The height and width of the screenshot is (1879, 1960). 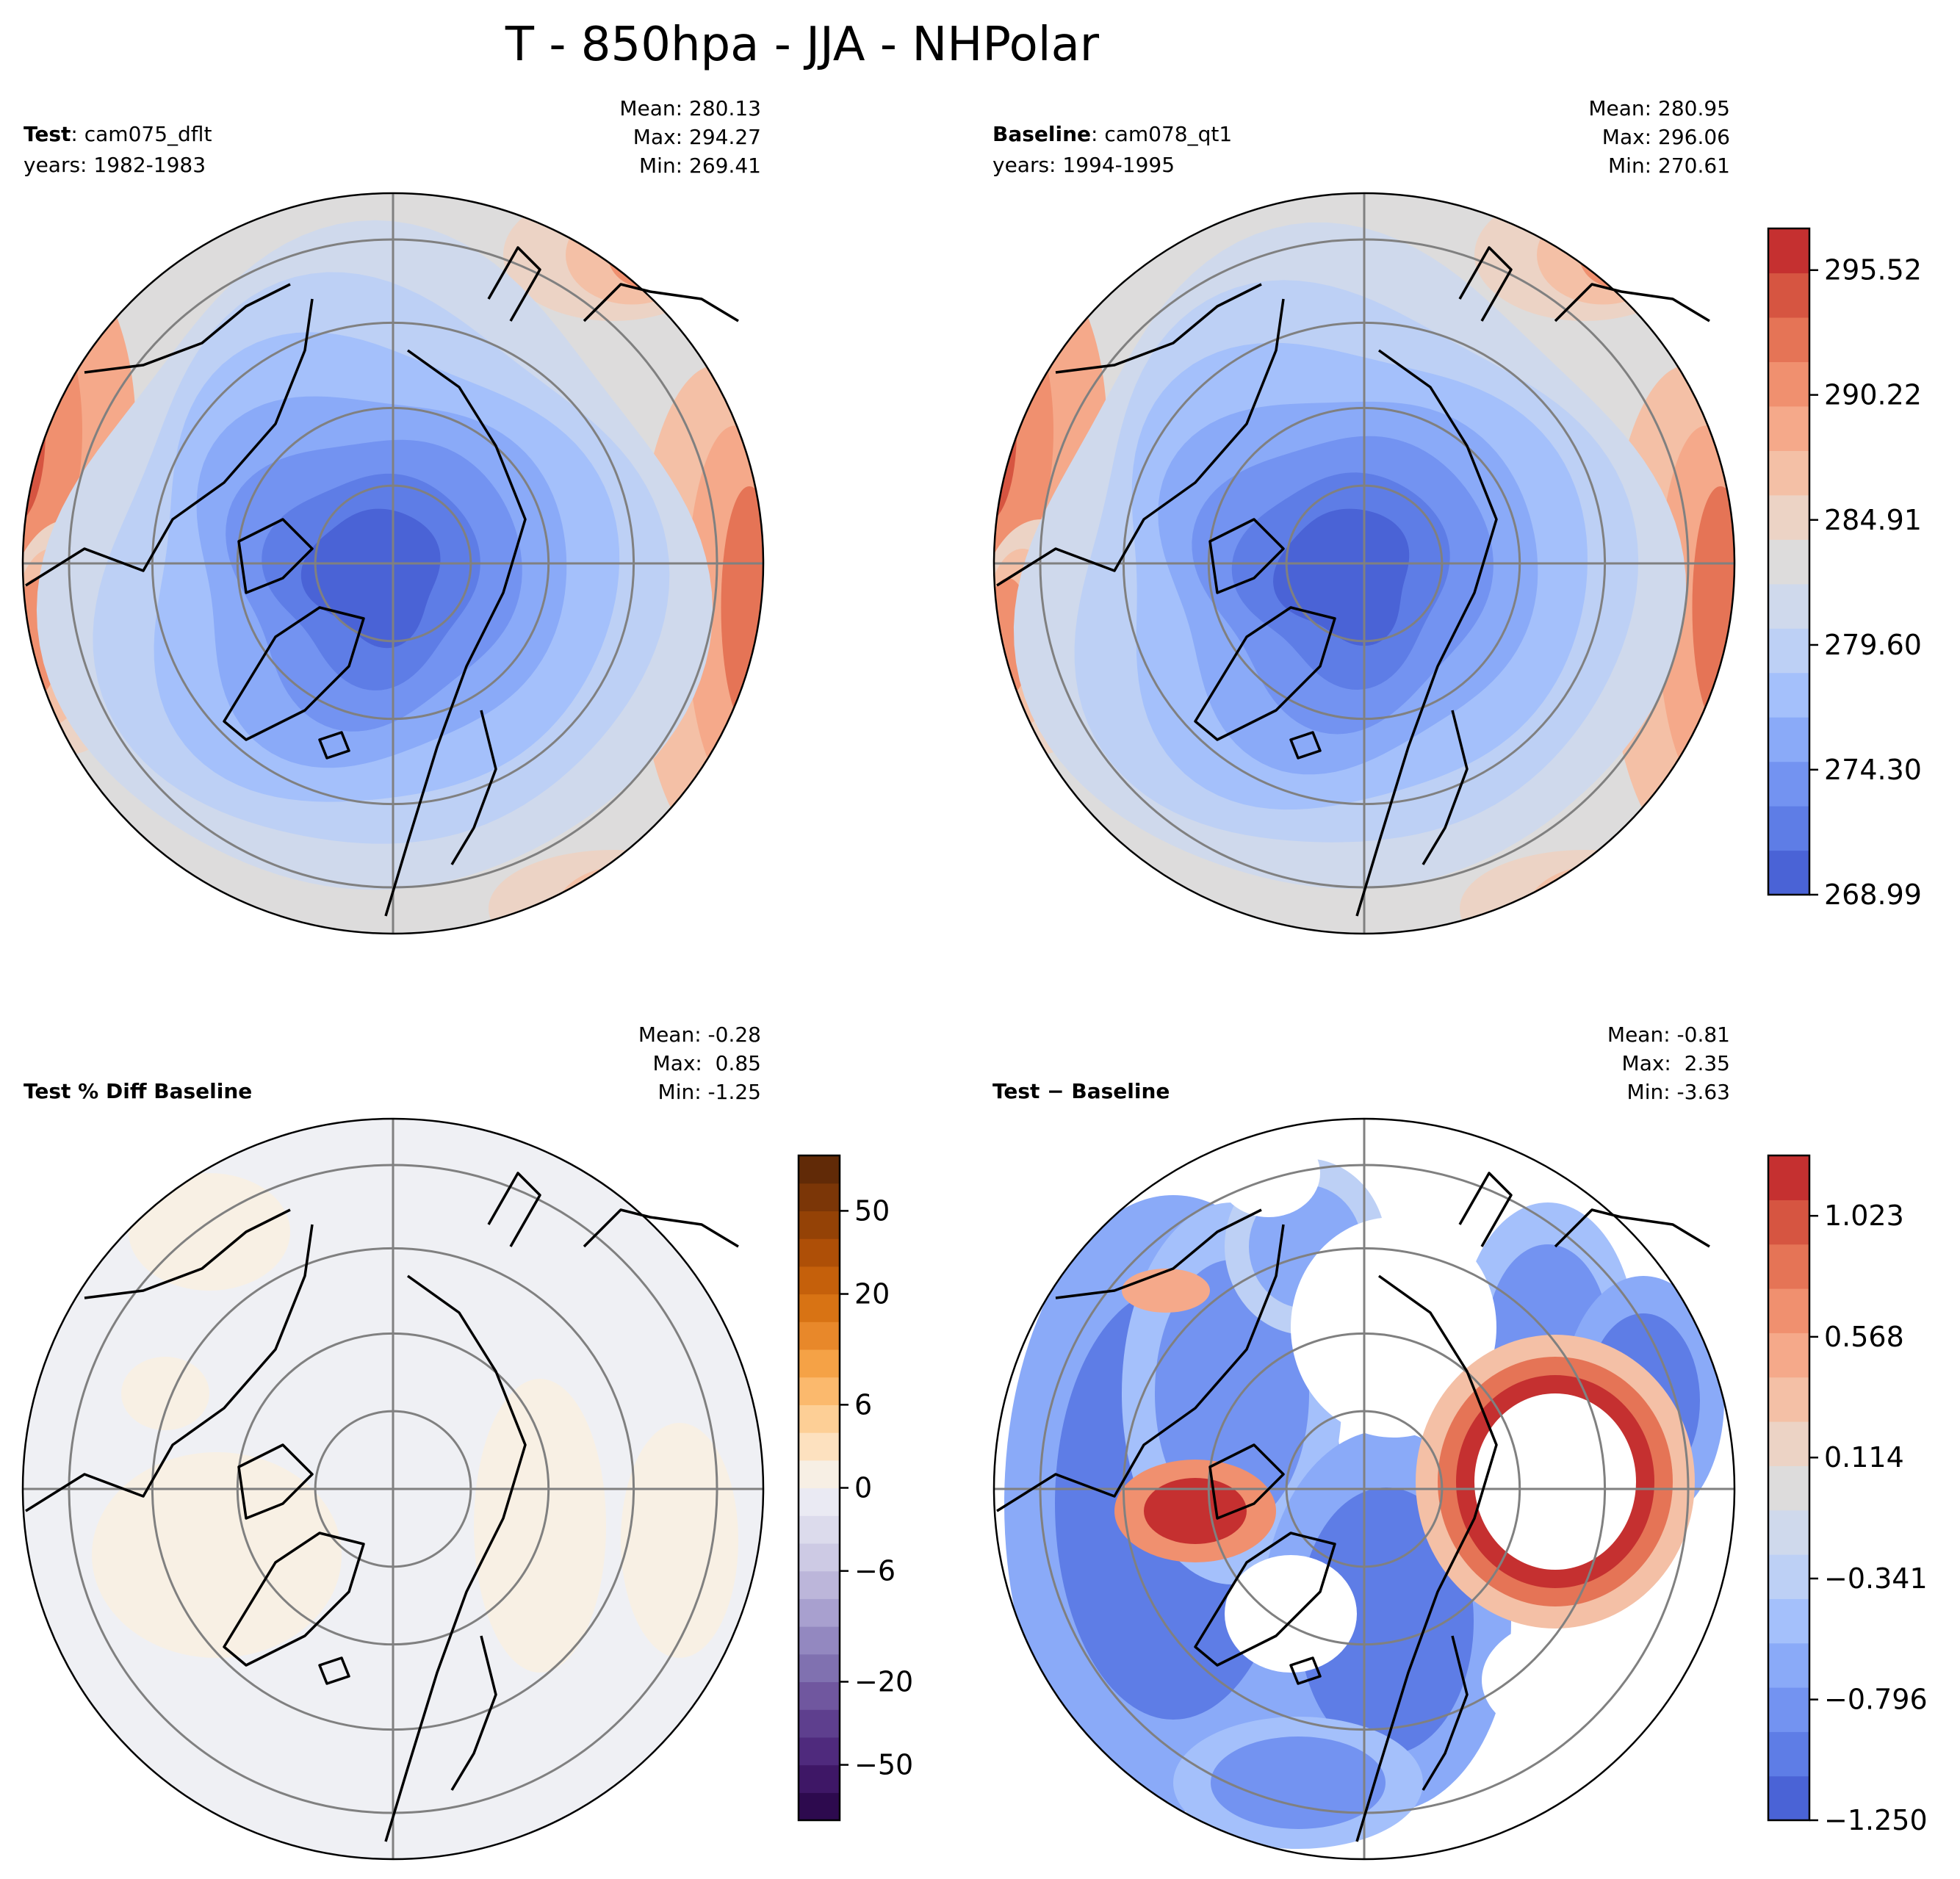 I want to click on colorbar-tick-label: 284.91, so click(x=1873, y=520).